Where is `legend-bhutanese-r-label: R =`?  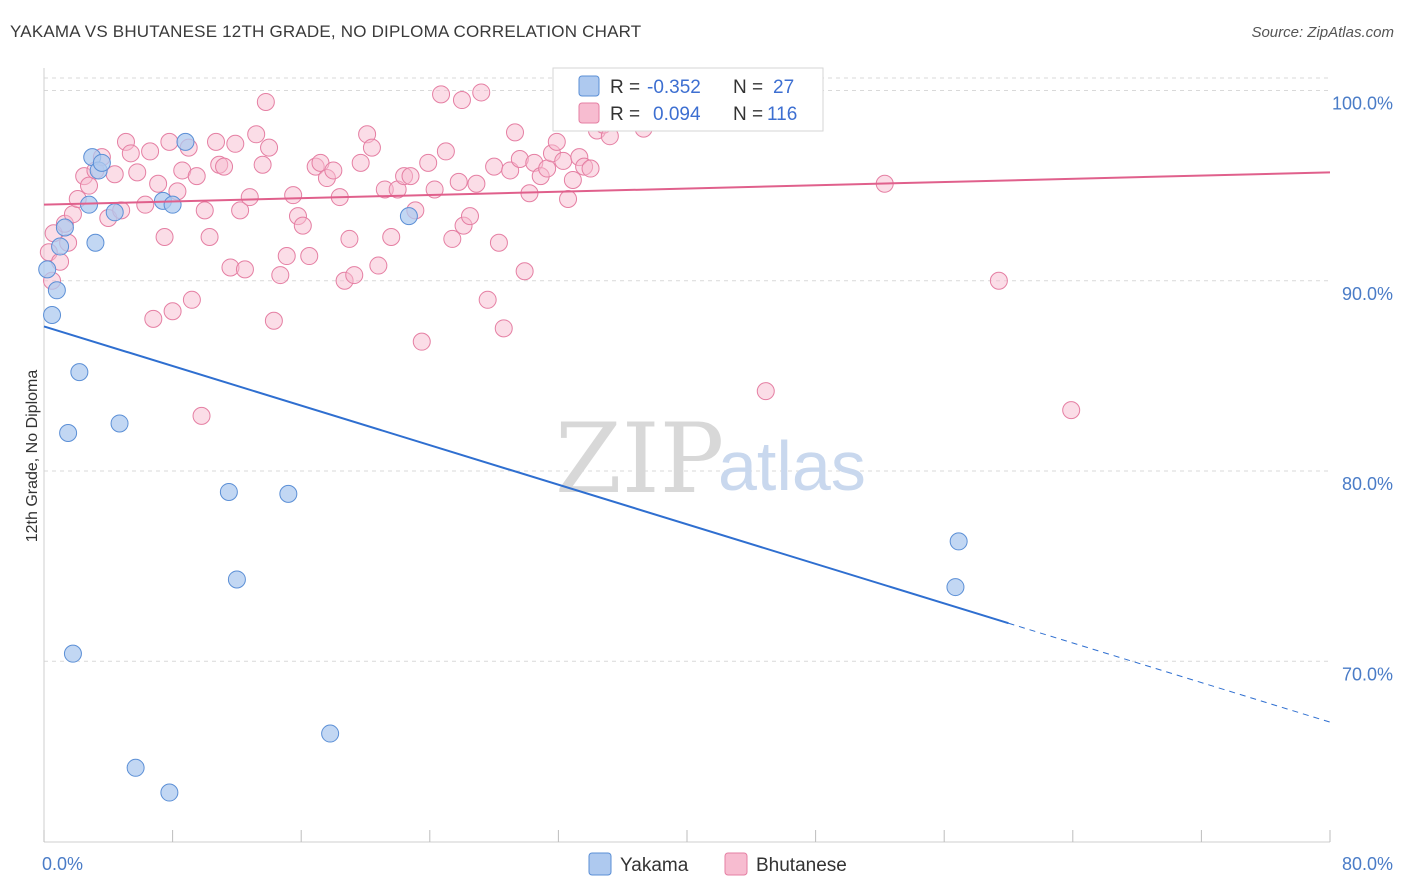
legend-bhutanese-r-label: R = is located at coordinates (625, 114).